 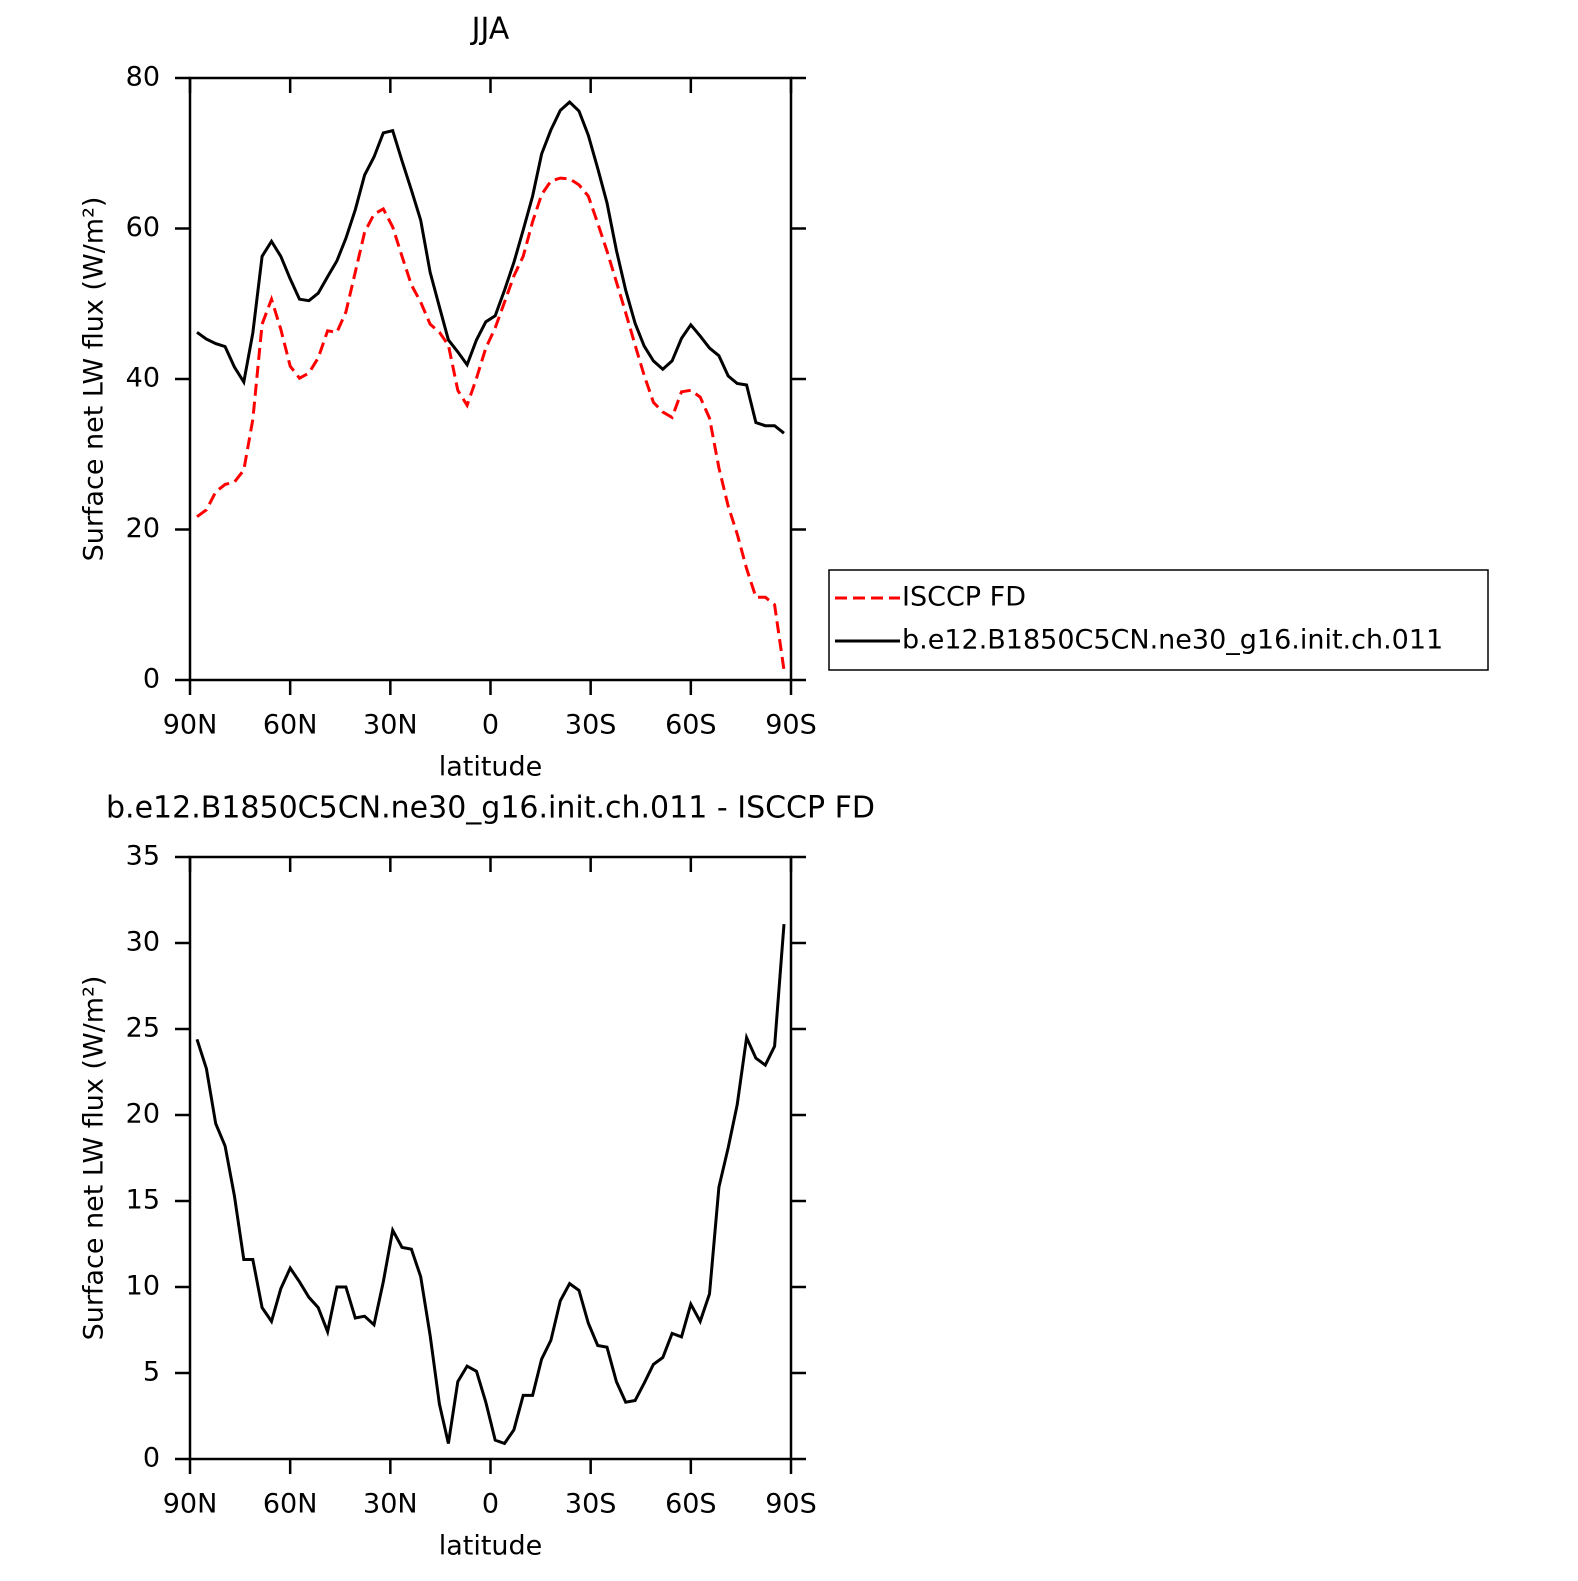 What do you see at coordinates (143, 77) in the screenshot?
I see `y-tick-label: 80` at bounding box center [143, 77].